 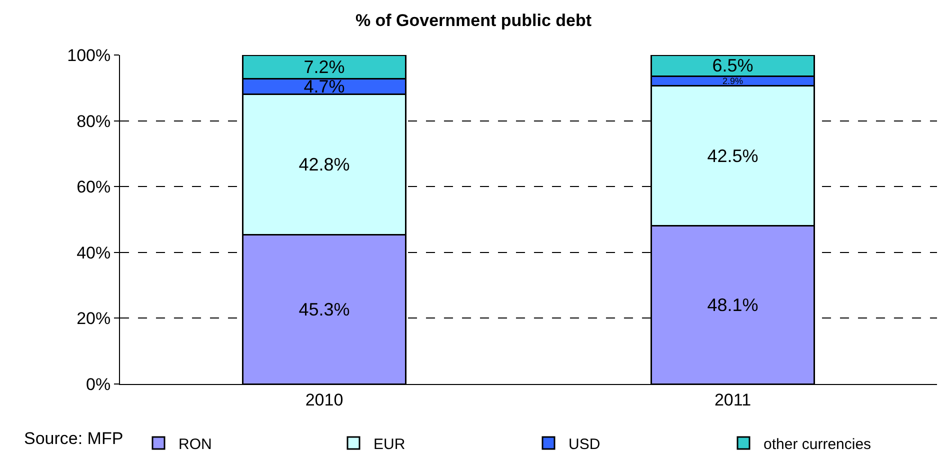 I want to click on legend-label: USD, so click(x=584, y=444).